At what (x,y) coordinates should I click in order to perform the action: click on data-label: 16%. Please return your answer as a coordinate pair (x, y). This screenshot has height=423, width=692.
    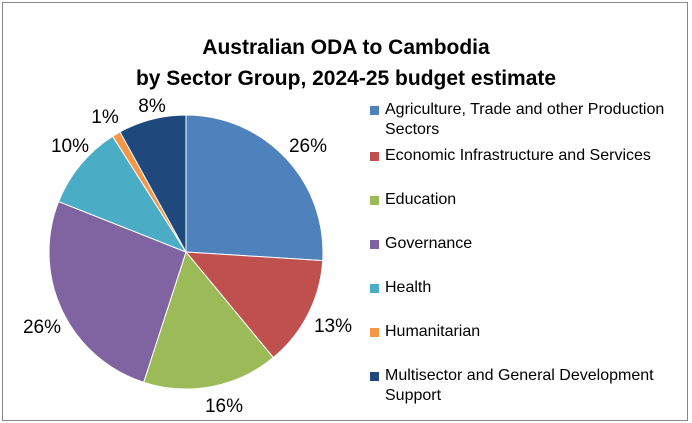
    Looking at the image, I should click on (224, 406).